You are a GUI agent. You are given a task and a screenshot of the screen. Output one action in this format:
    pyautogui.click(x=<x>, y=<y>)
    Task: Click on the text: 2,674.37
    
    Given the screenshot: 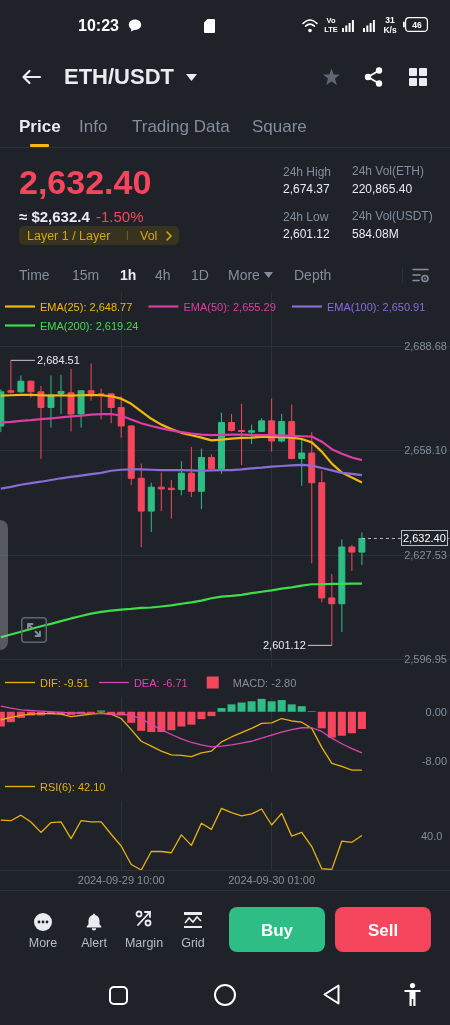 What is the action you would take?
    pyautogui.click(x=306, y=189)
    